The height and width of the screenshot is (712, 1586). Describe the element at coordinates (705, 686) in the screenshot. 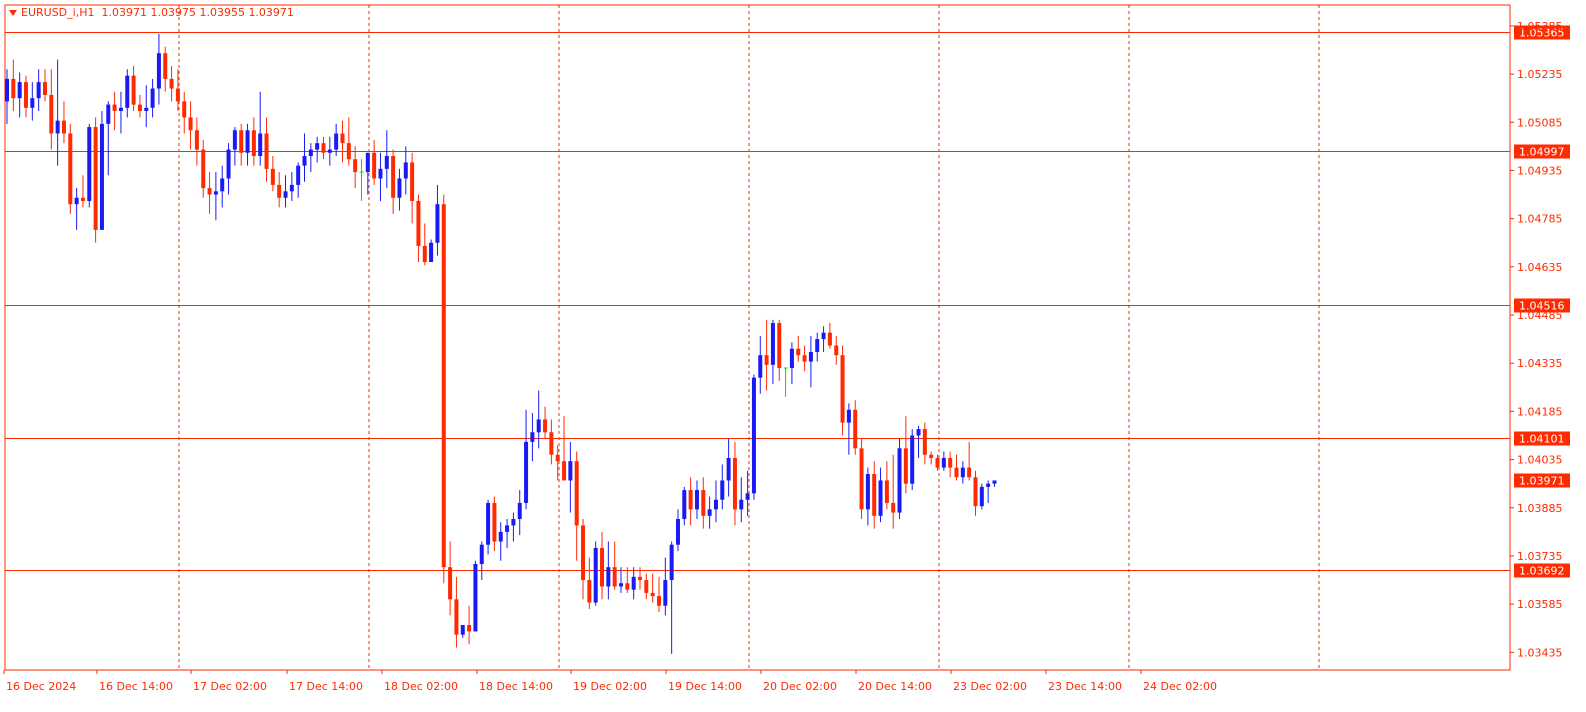

I see `time-tick-label: 19 Dec 14:00` at that location.